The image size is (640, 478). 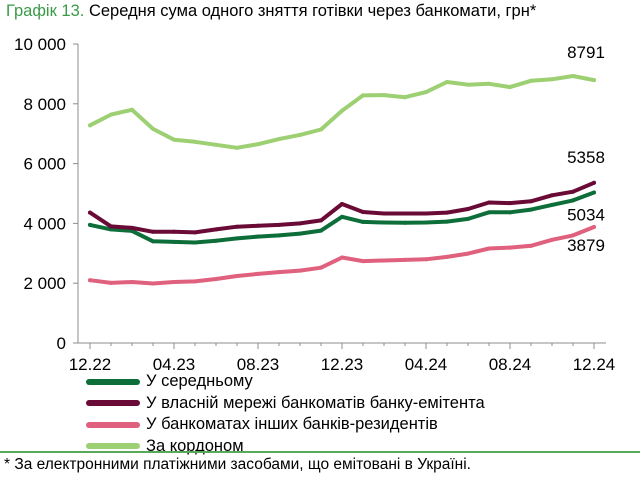 I want to click on figure-label: Графік 13., so click(x=45, y=11).